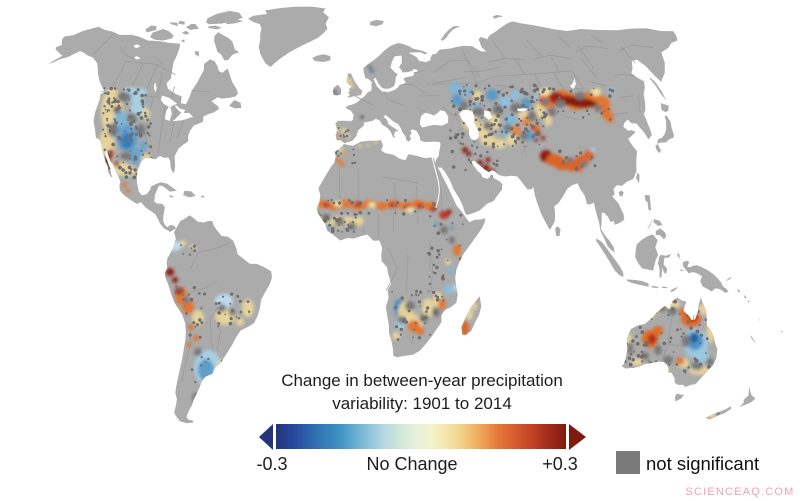  Describe the element at coordinates (560, 464) in the screenshot. I see `svg-text: +0.3` at that location.